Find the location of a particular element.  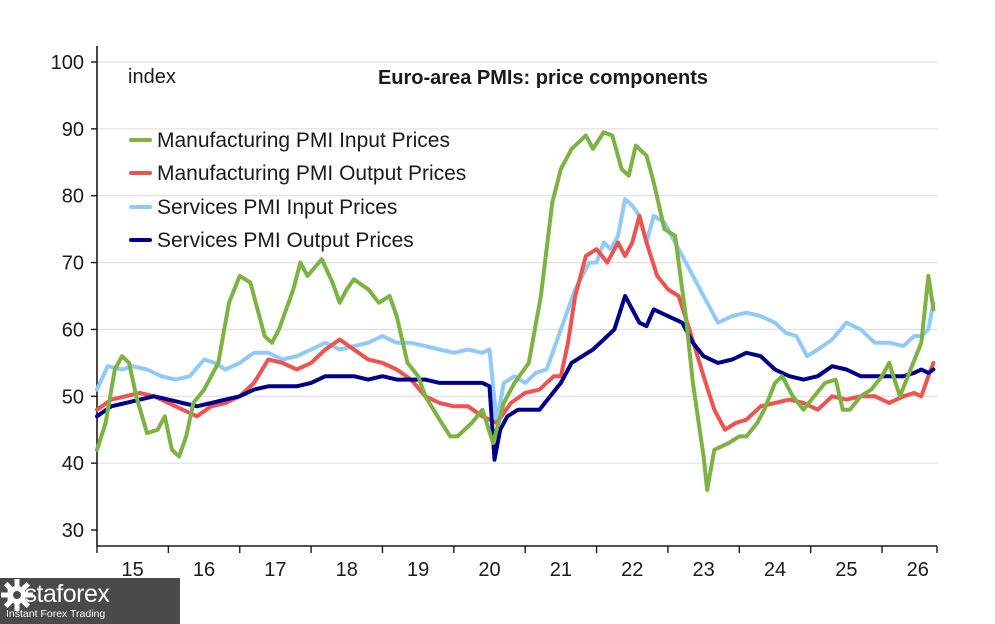

legend-label-services-pmi-input-prices: Services PMI Input Prices is located at coordinates (277, 207).